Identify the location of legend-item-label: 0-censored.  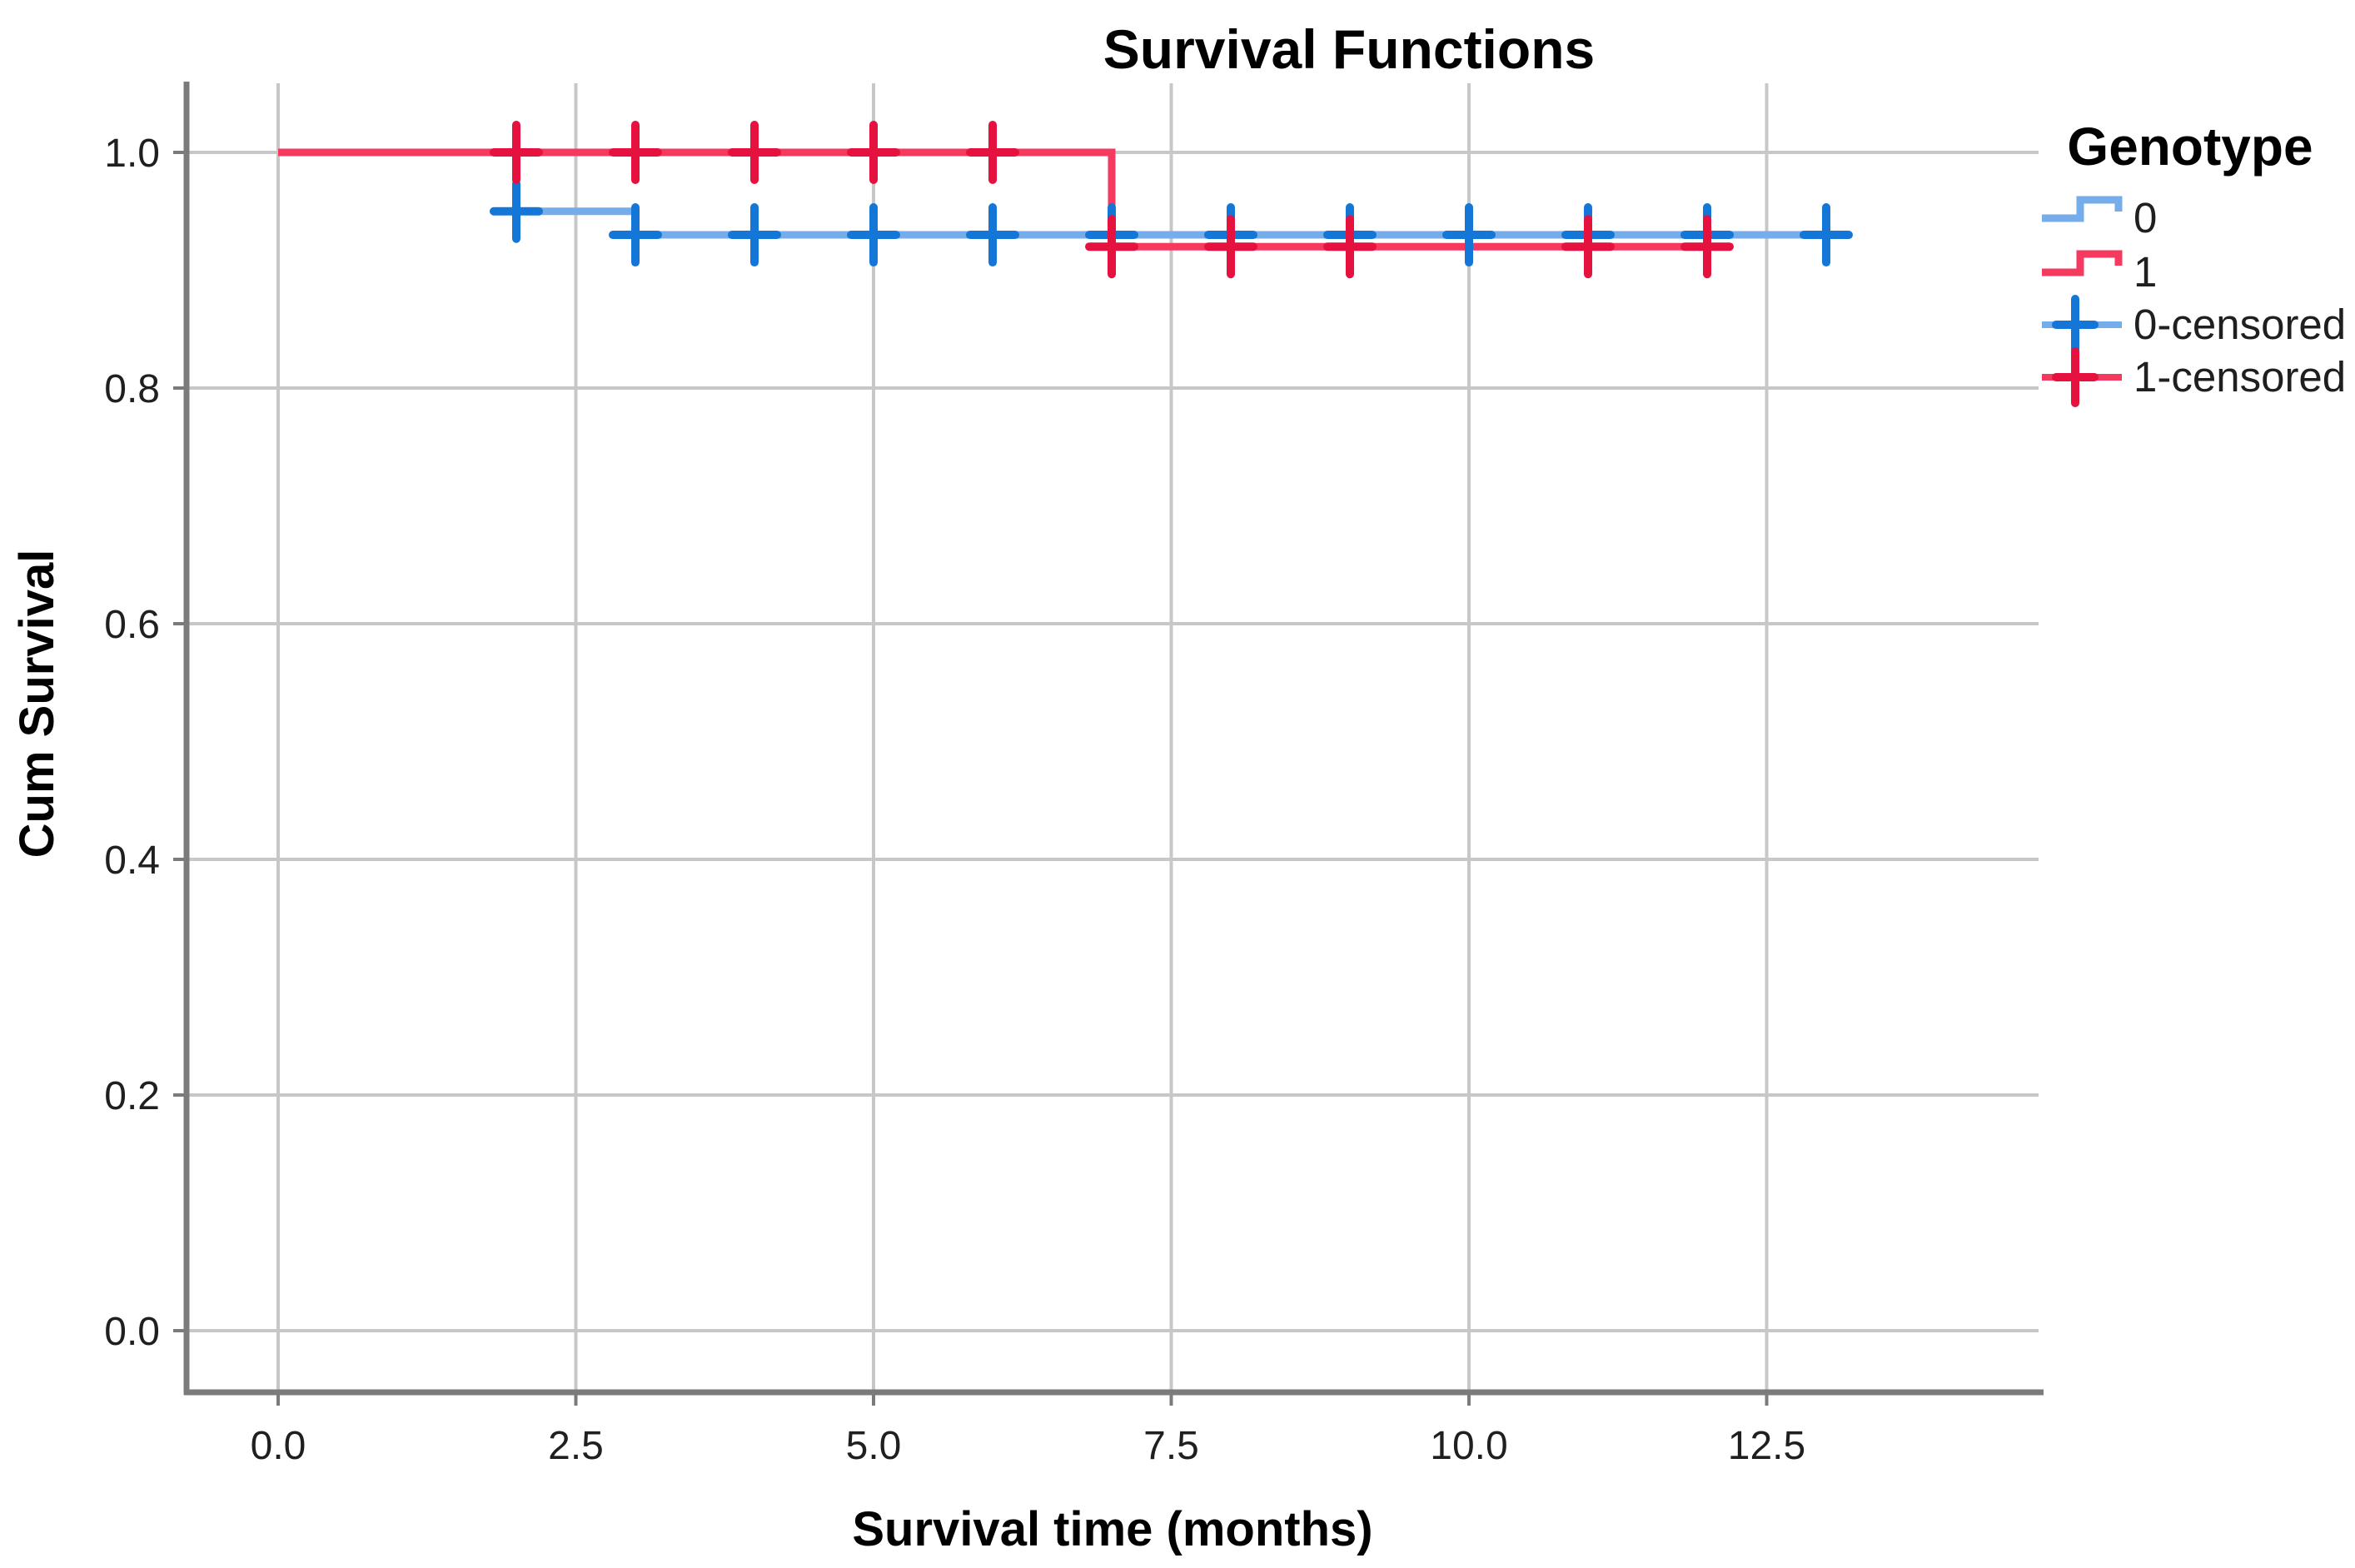
(2239, 324).